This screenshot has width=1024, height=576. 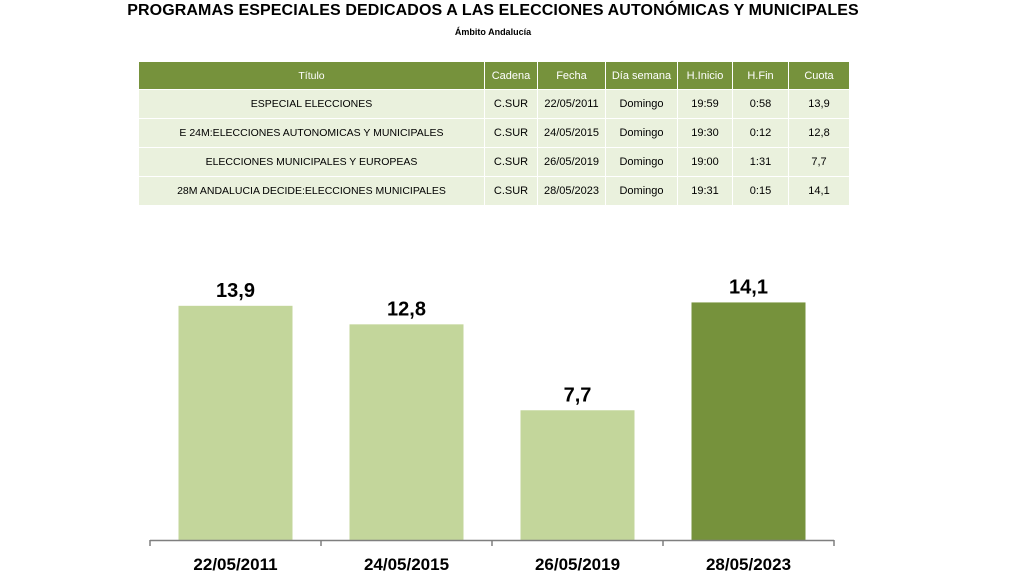 What do you see at coordinates (819, 190) in the screenshot?
I see `cell-cuota: 14,1` at bounding box center [819, 190].